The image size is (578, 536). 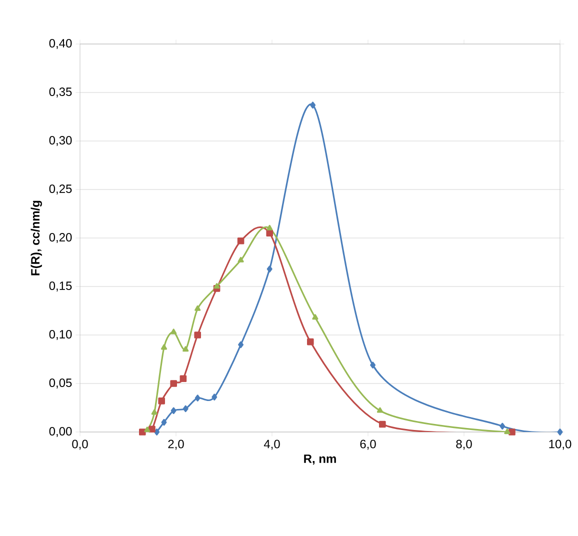 I want to click on y-tick-label: 0,05, so click(x=60, y=383).